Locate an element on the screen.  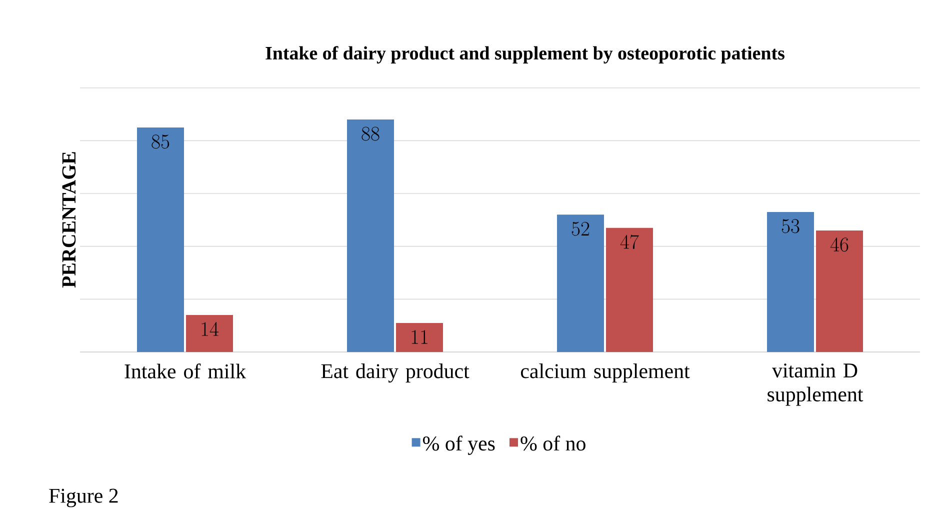
x-tick-label: Eat dairy product is located at coordinates (395, 373).